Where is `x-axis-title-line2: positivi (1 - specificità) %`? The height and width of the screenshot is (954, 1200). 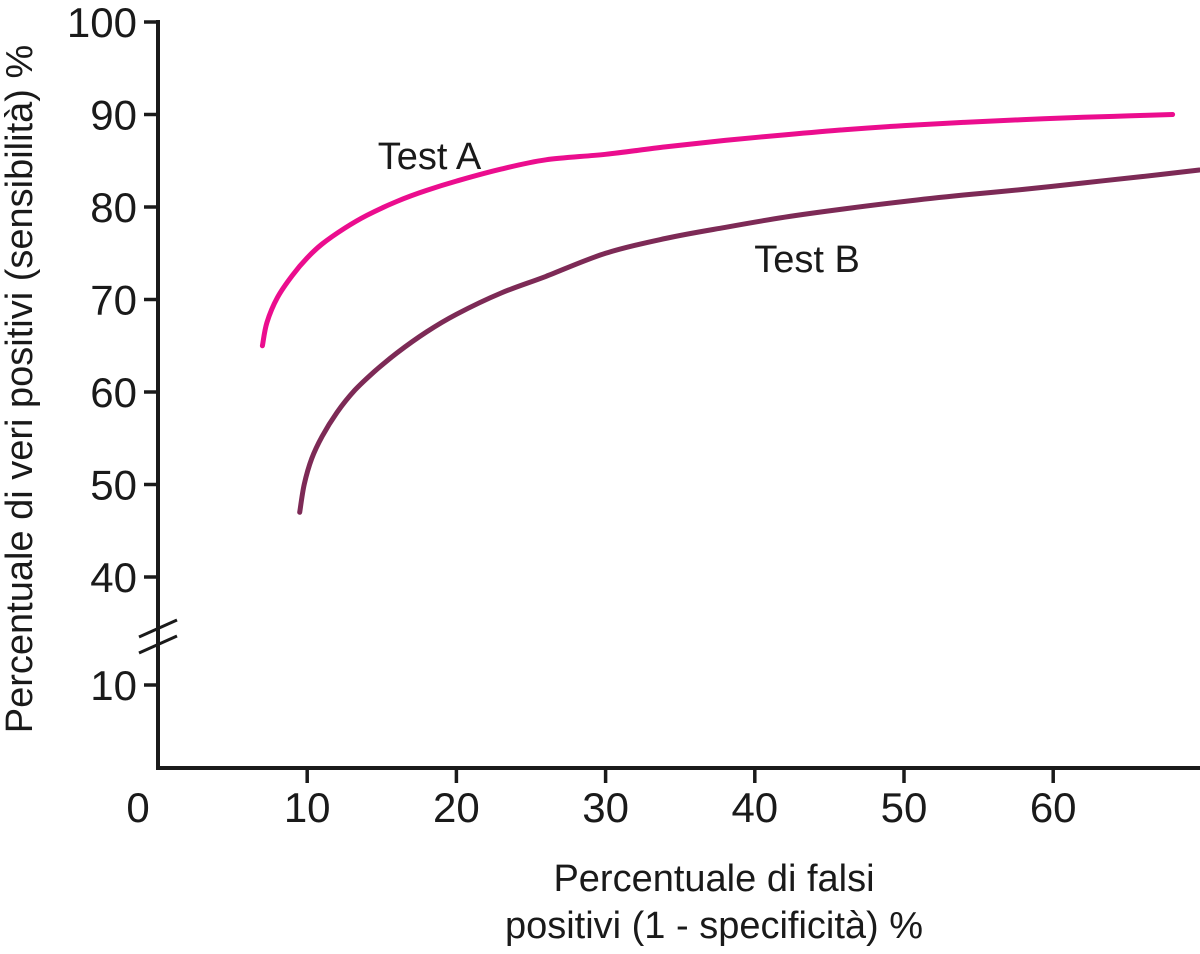
x-axis-title-line2: positivi (1 - specificità) % is located at coordinates (714, 926).